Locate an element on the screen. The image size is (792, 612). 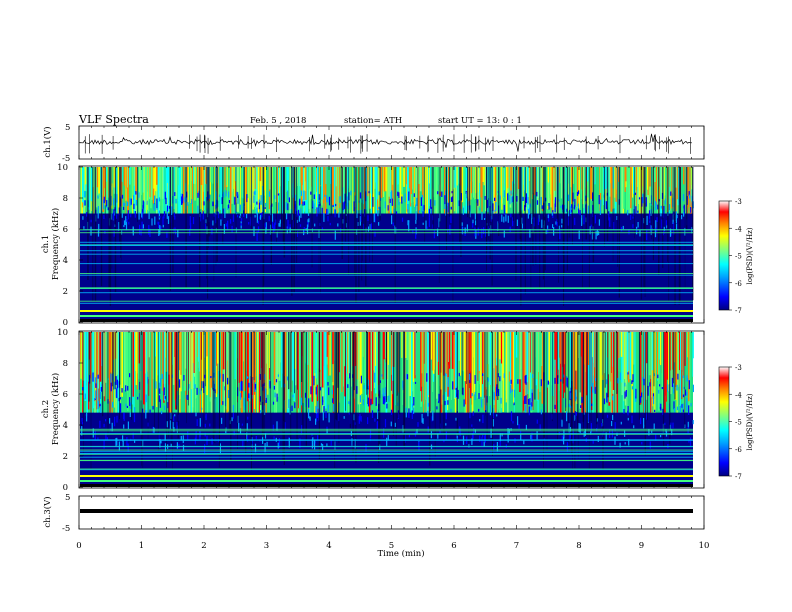
ch3-trace is located at coordinates (386, 511).